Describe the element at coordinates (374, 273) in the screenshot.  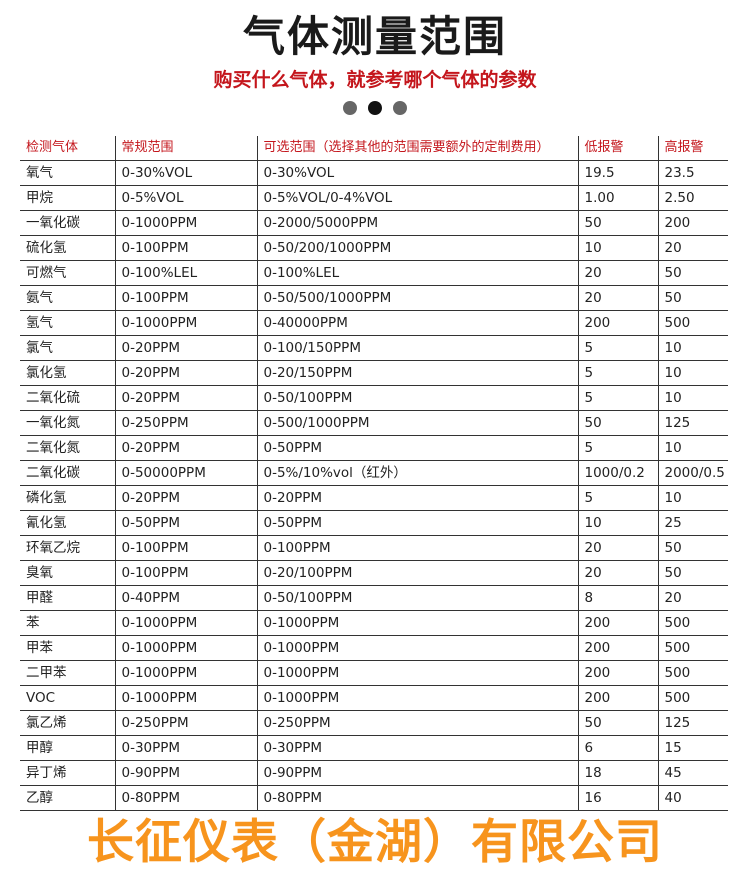
I see `table-row: 可燃气 0-100%LEL 0-100%LEL 20 50` at that location.